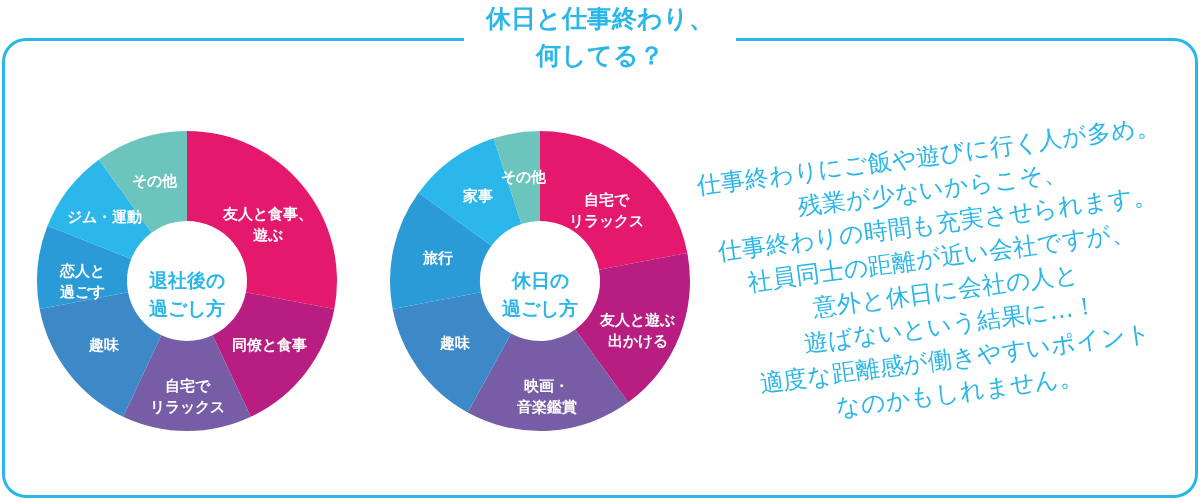 This screenshot has width=1200, height=500. What do you see at coordinates (186, 294) in the screenshot?
I see `text: 退社後の過ごし方` at bounding box center [186, 294].